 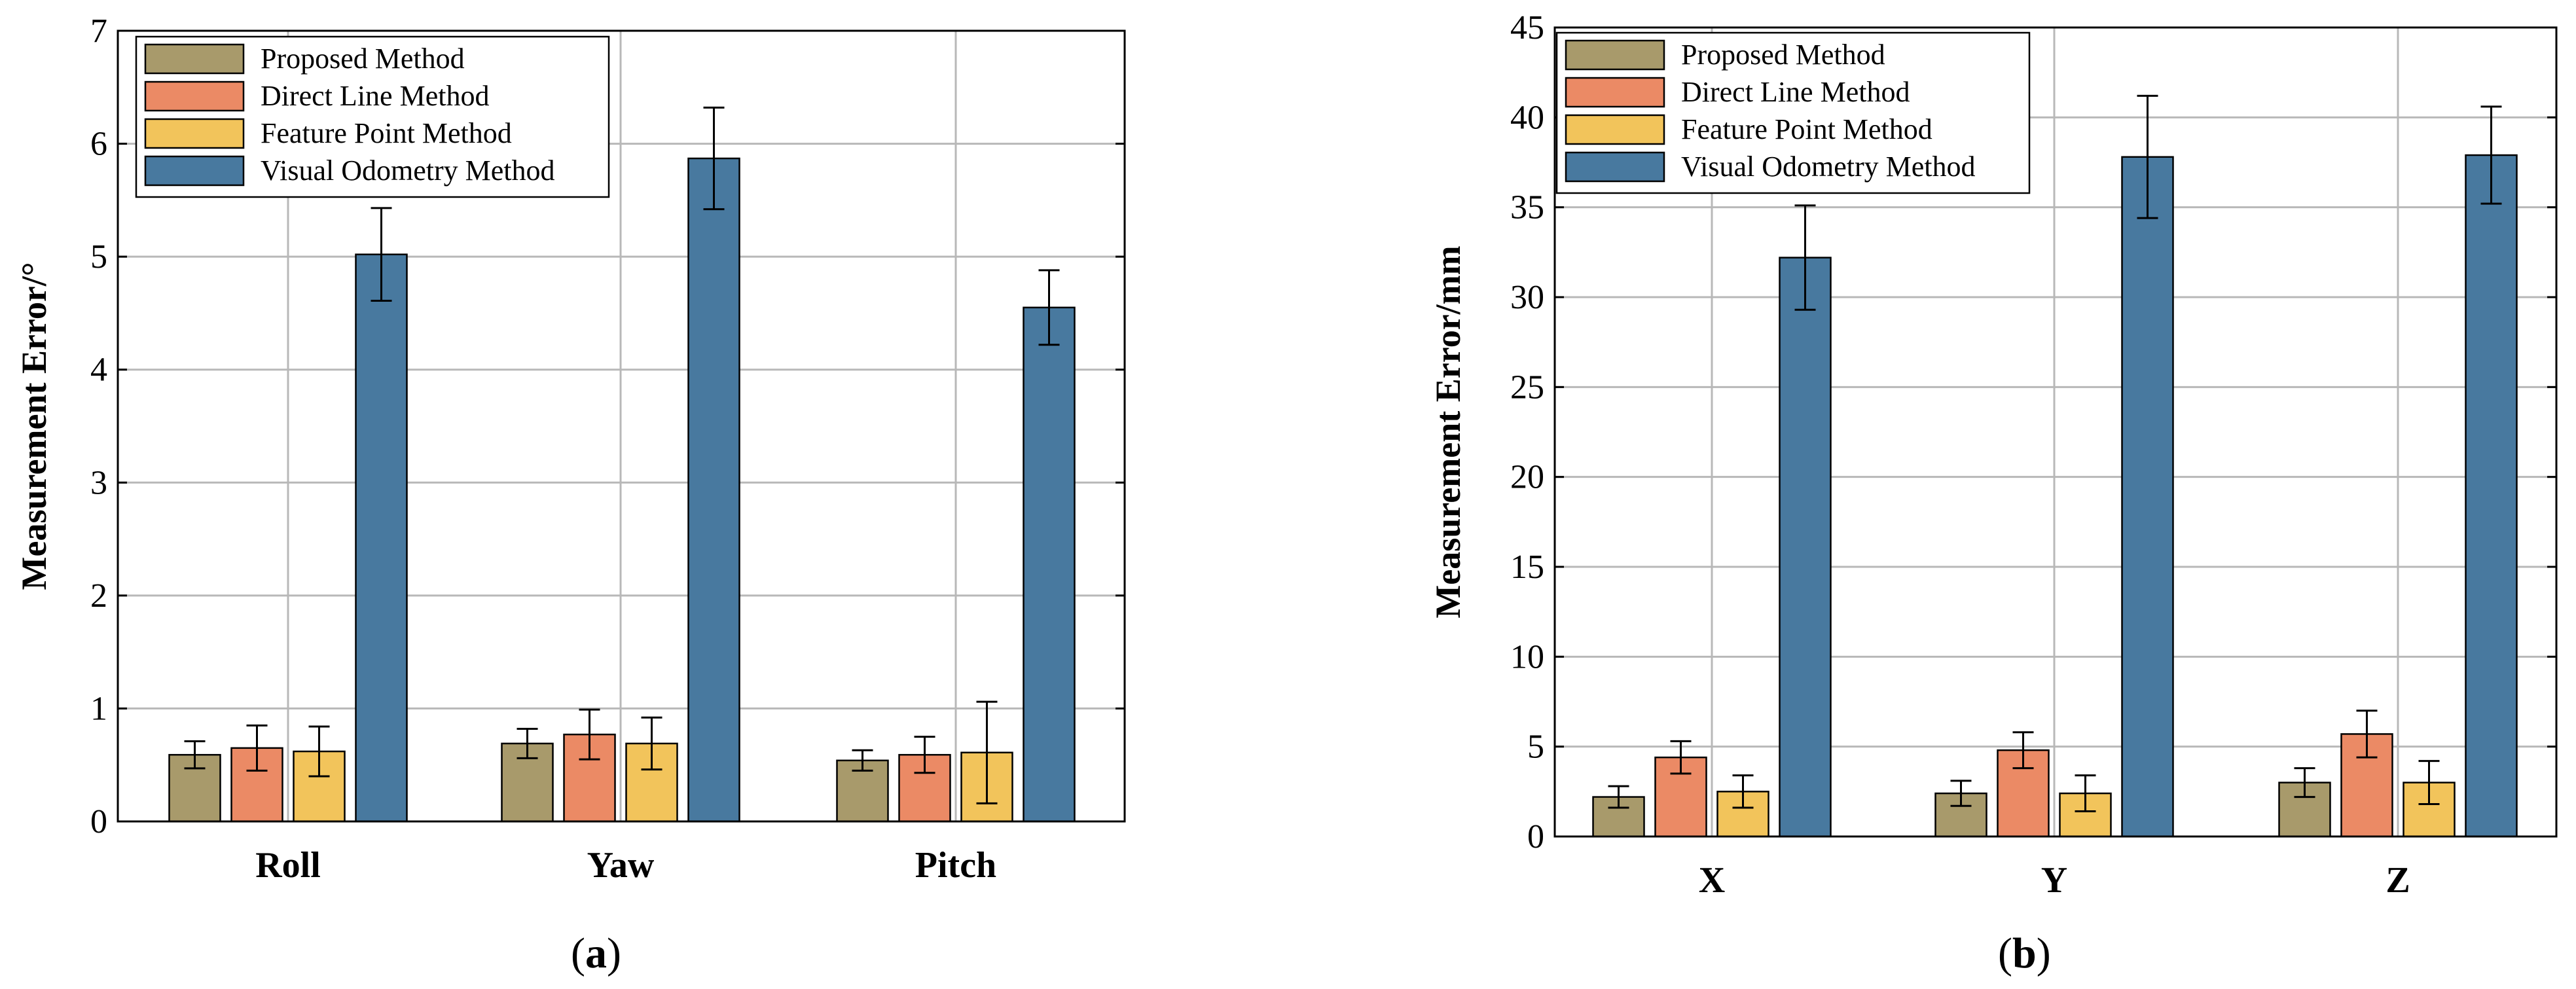 What do you see at coordinates (98, 370) in the screenshot?
I see `y-tick-label: 4` at bounding box center [98, 370].